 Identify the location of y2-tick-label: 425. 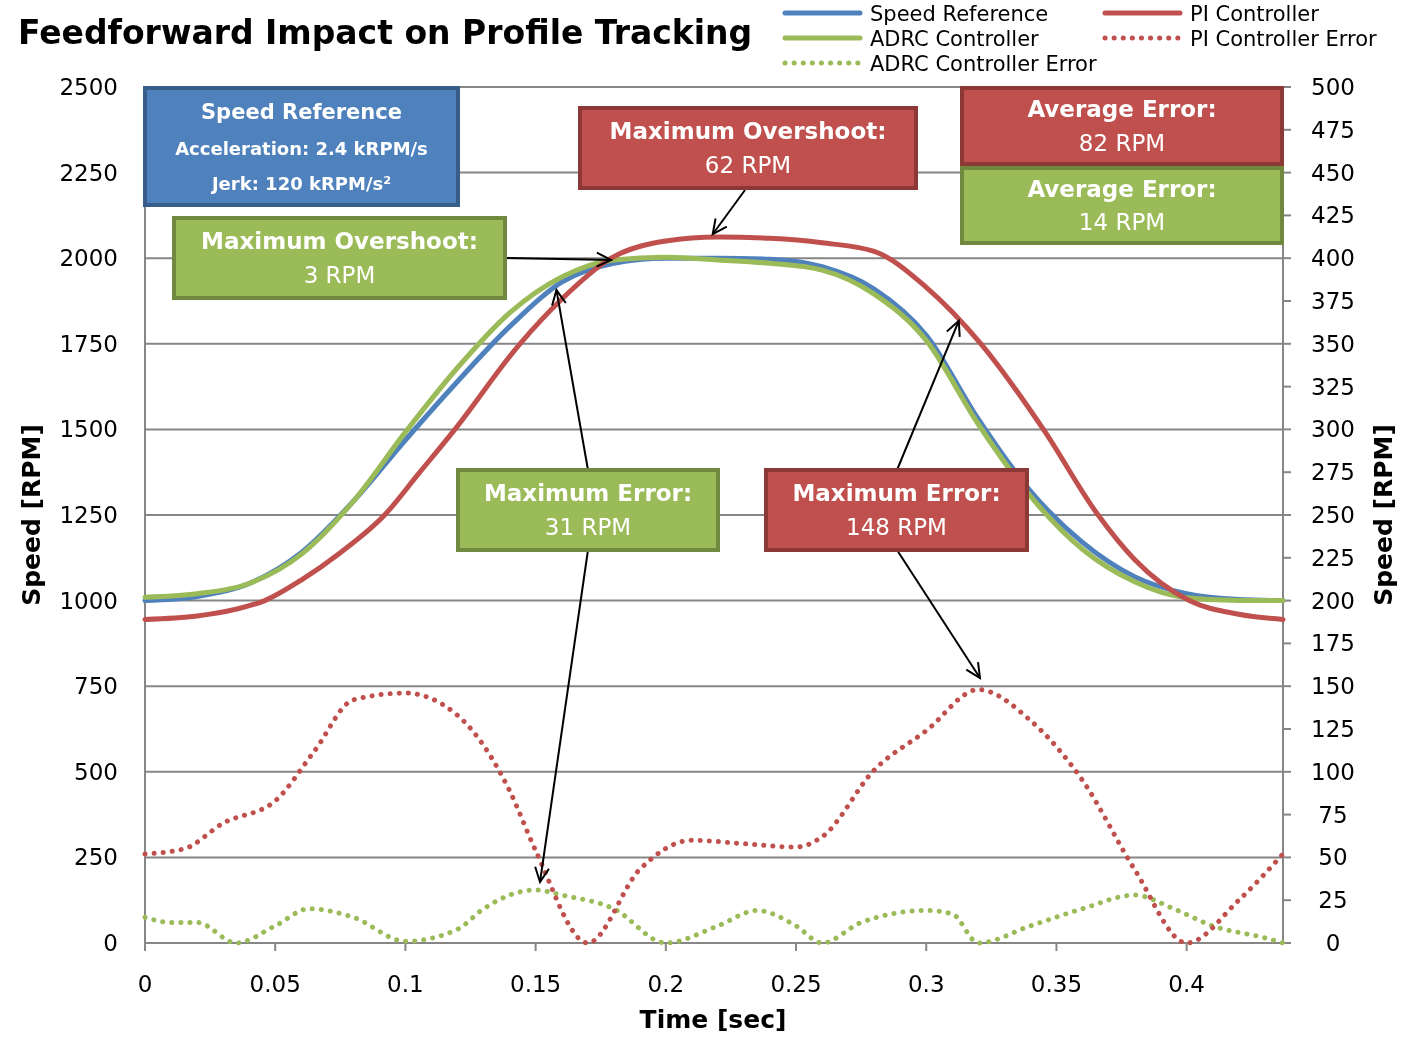
(1333, 215).